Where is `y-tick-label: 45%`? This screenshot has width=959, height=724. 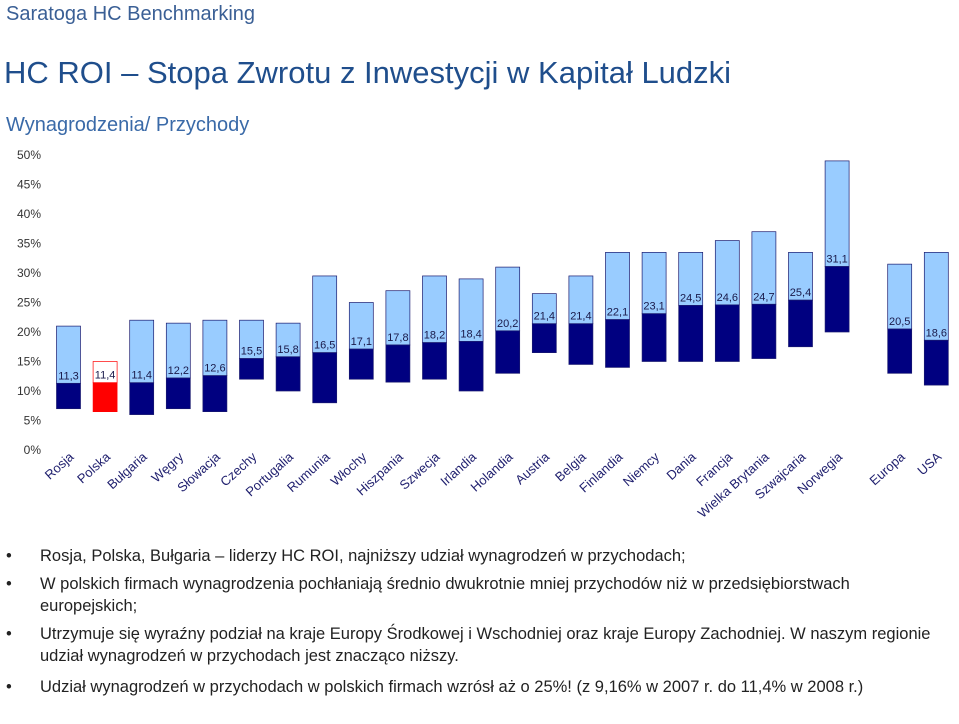 y-tick-label: 45% is located at coordinates (29, 185).